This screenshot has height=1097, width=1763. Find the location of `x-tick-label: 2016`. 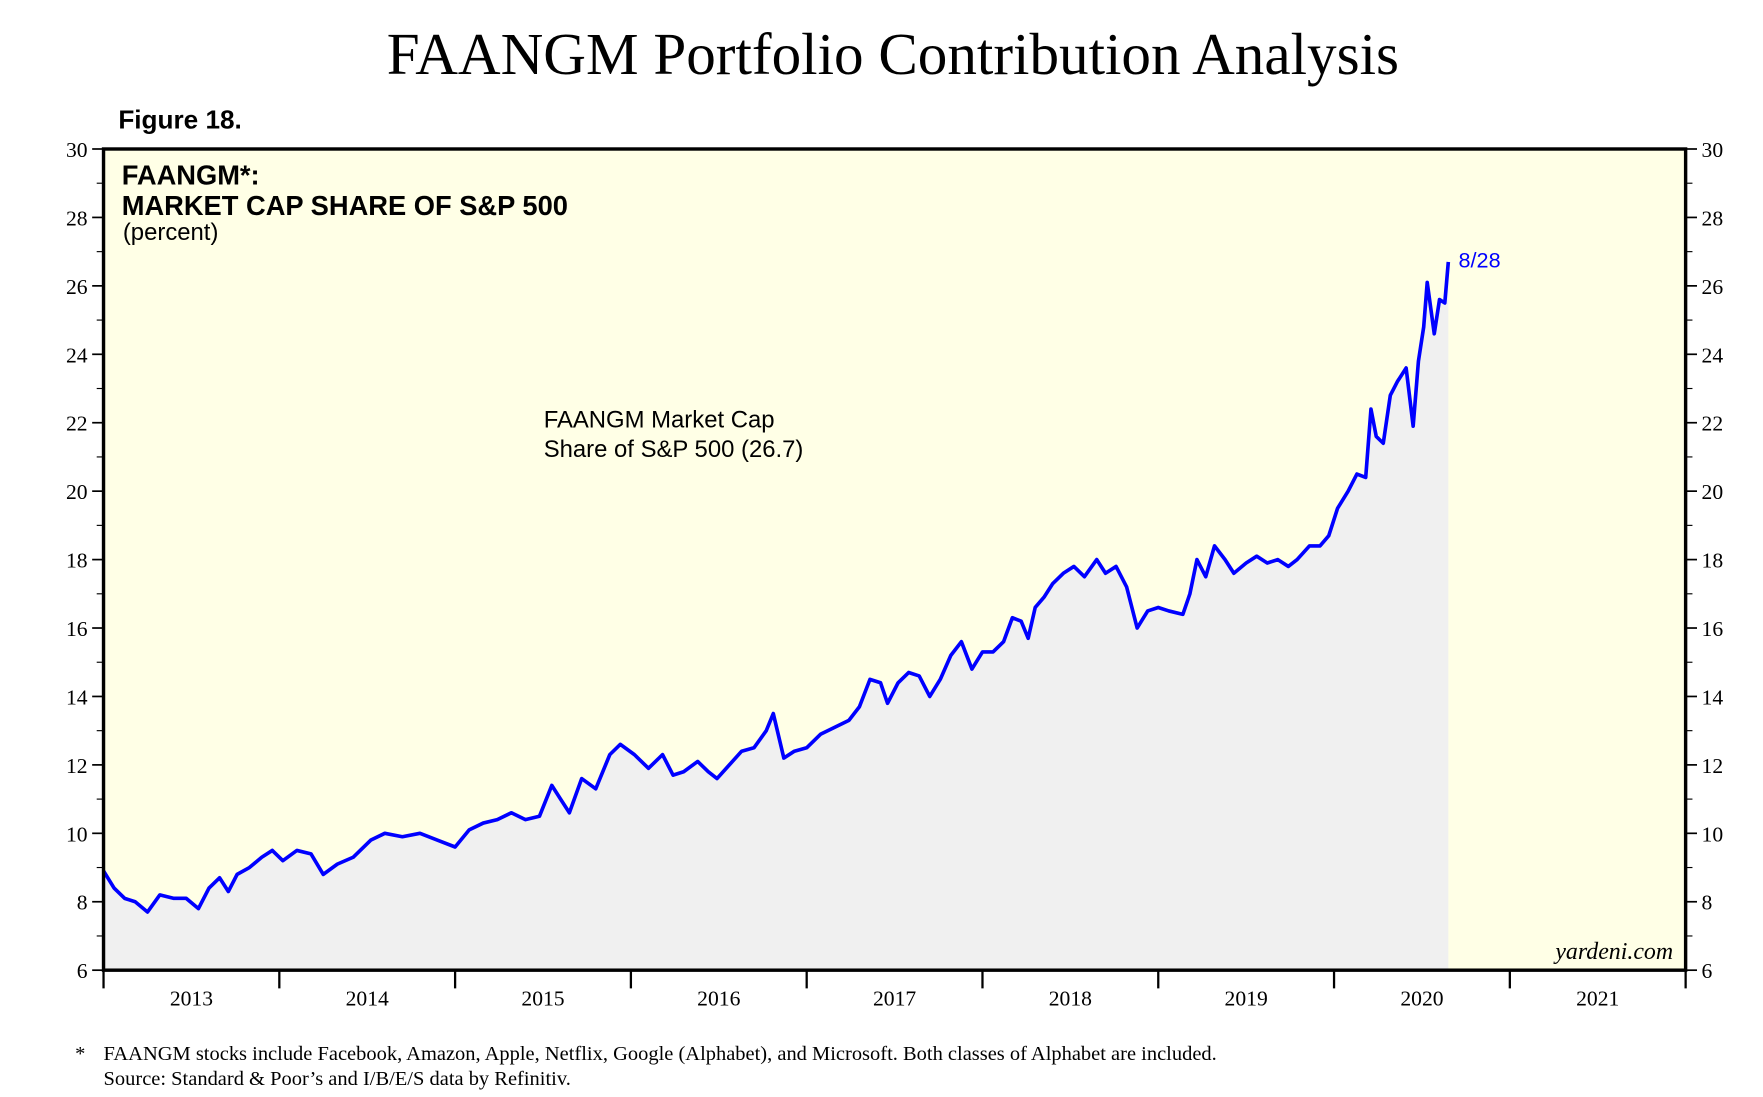

x-tick-label: 2016 is located at coordinates (718, 998).